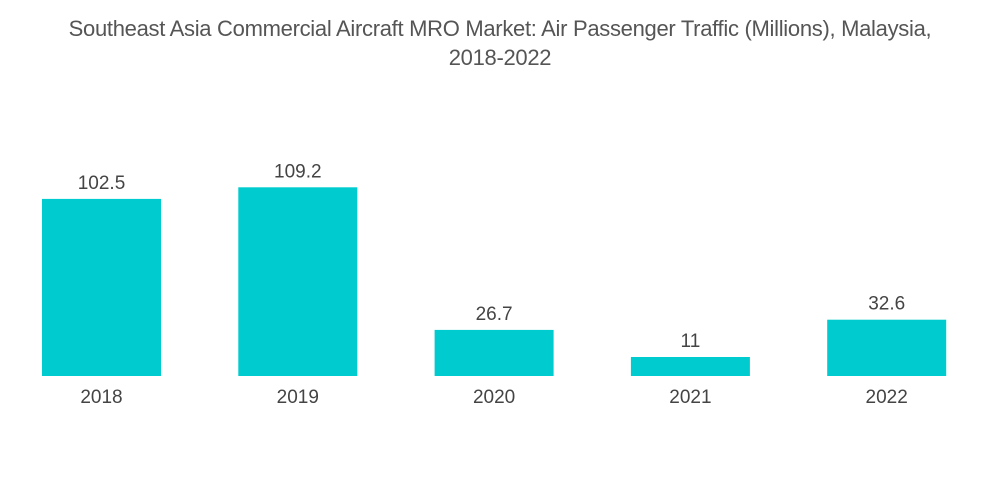  Describe the element at coordinates (887, 347) in the screenshot. I see `bar-2022` at that location.